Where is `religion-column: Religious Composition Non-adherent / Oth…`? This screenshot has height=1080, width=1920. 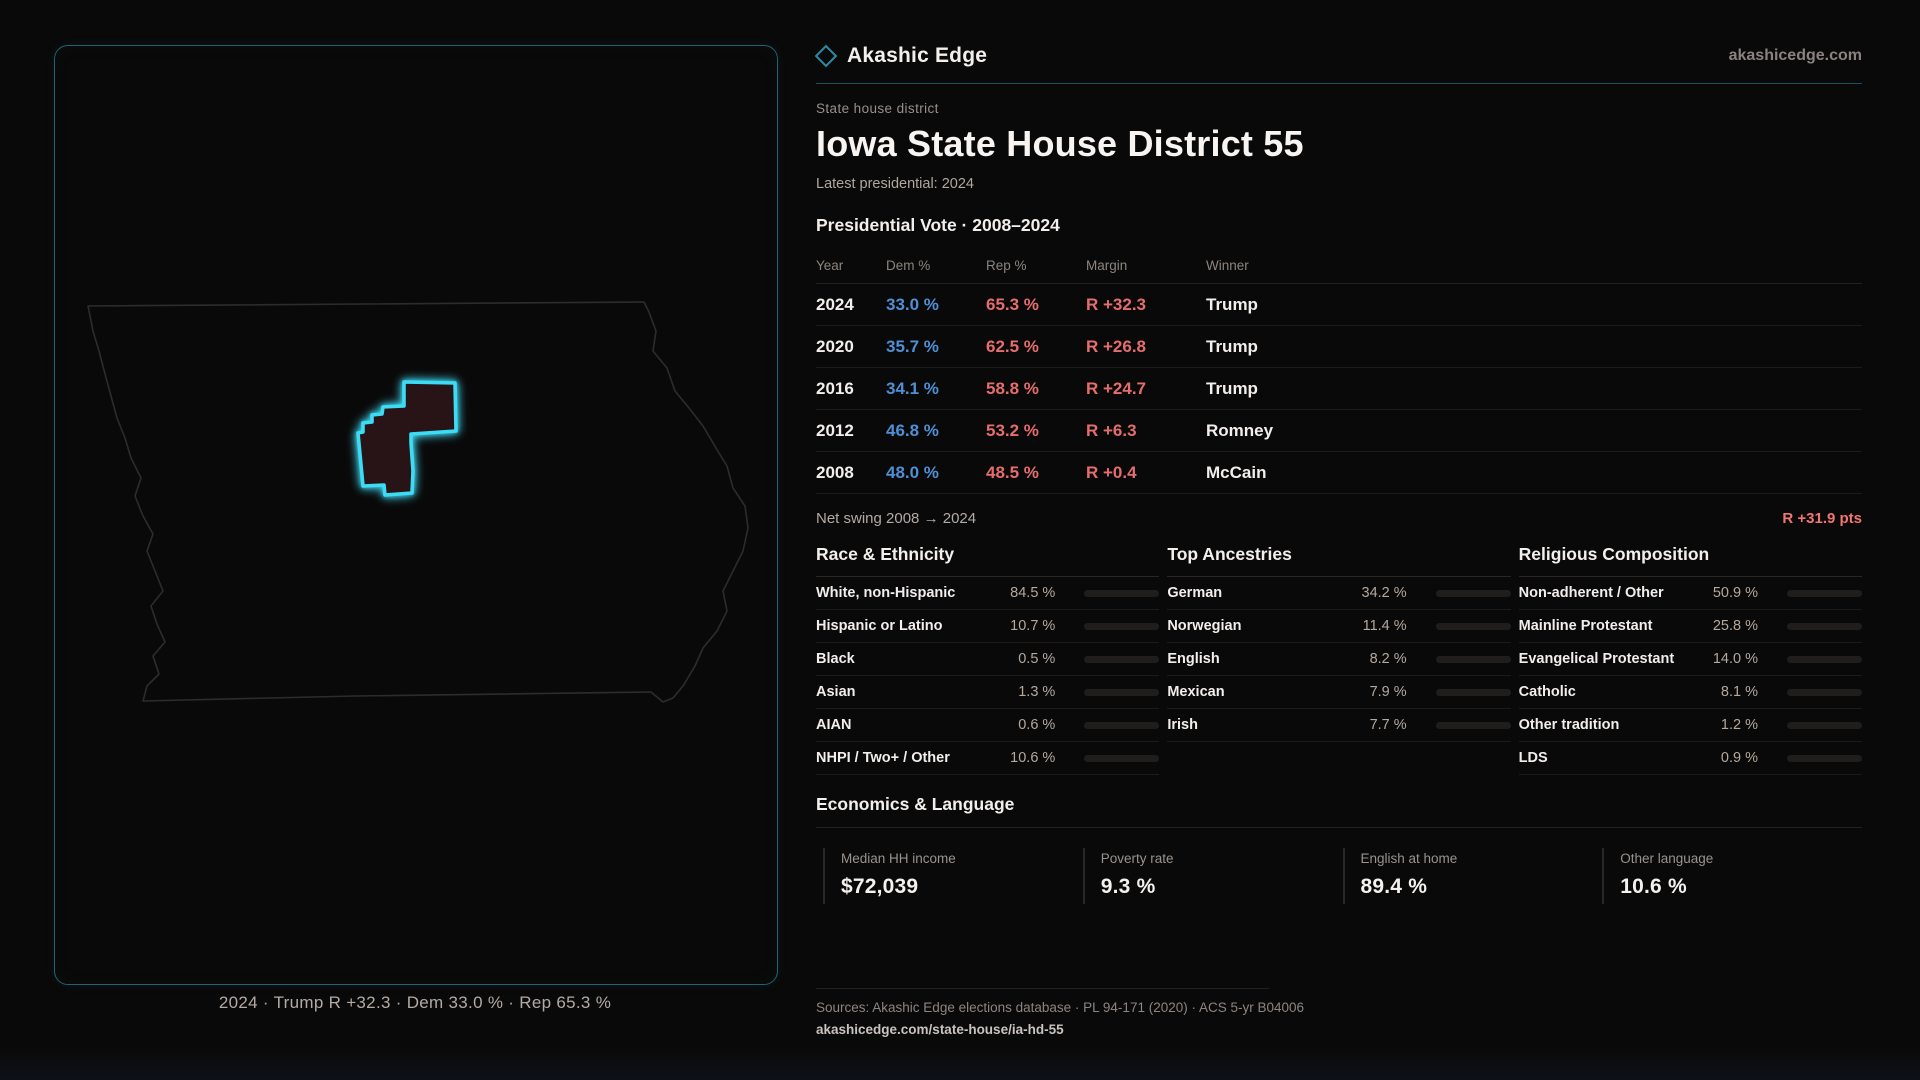 religion-column: Religious Composition Non-adherent / Oth… is located at coordinates (1690, 659).